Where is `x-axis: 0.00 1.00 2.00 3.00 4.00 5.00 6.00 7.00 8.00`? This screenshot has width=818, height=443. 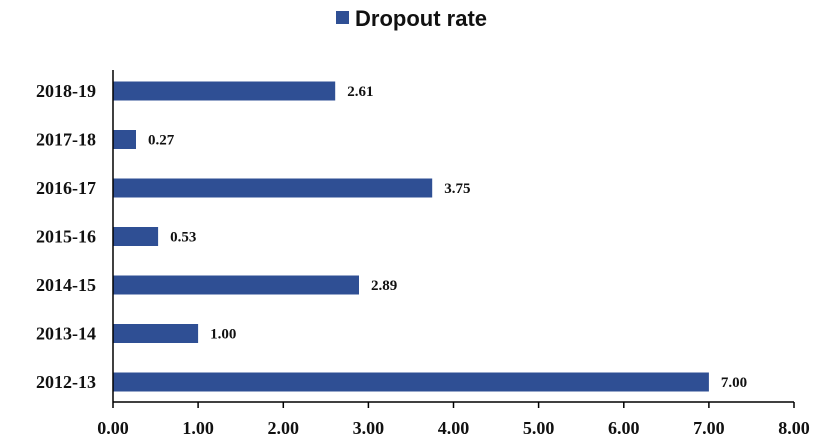 x-axis: 0.00 1.00 2.00 3.00 4.00 5.00 6.00 7.00 8.00 is located at coordinates (453, 419).